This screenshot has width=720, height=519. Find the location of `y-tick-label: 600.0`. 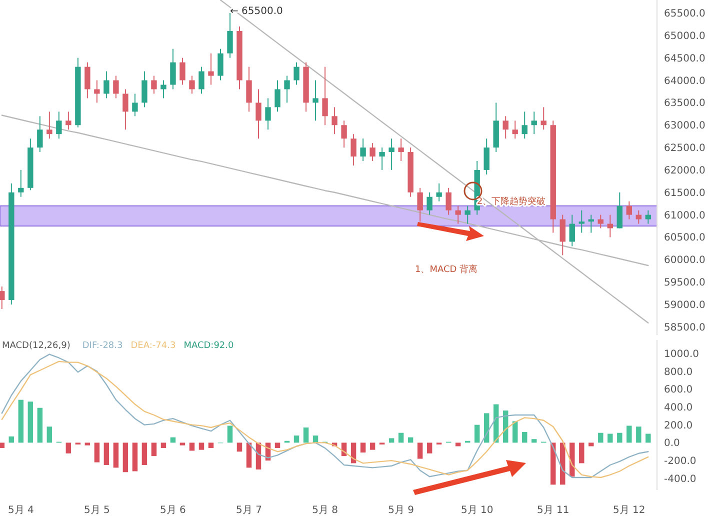

y-tick-label: 600.0 is located at coordinates (678, 390).